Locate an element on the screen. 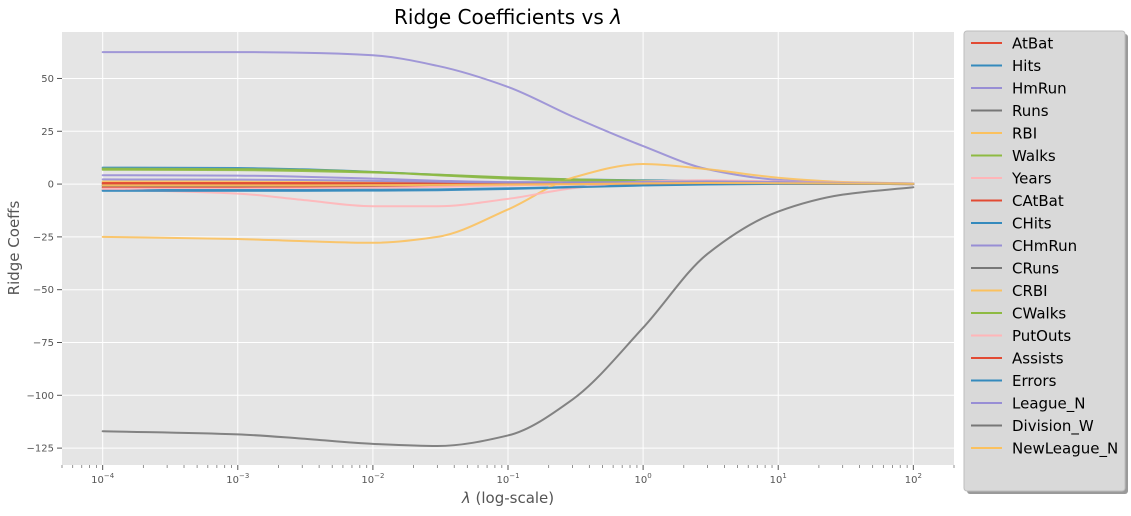  series-line-newleague-n is located at coordinates (508, 184).